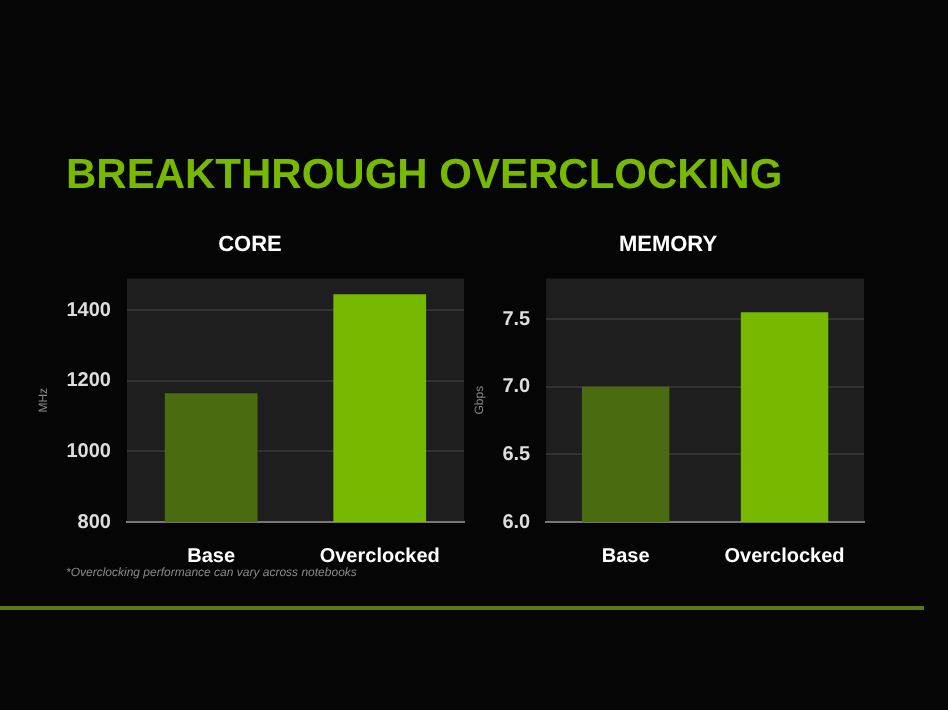 The height and width of the screenshot is (710, 948). I want to click on y-tick-label: 1000, so click(89, 451).